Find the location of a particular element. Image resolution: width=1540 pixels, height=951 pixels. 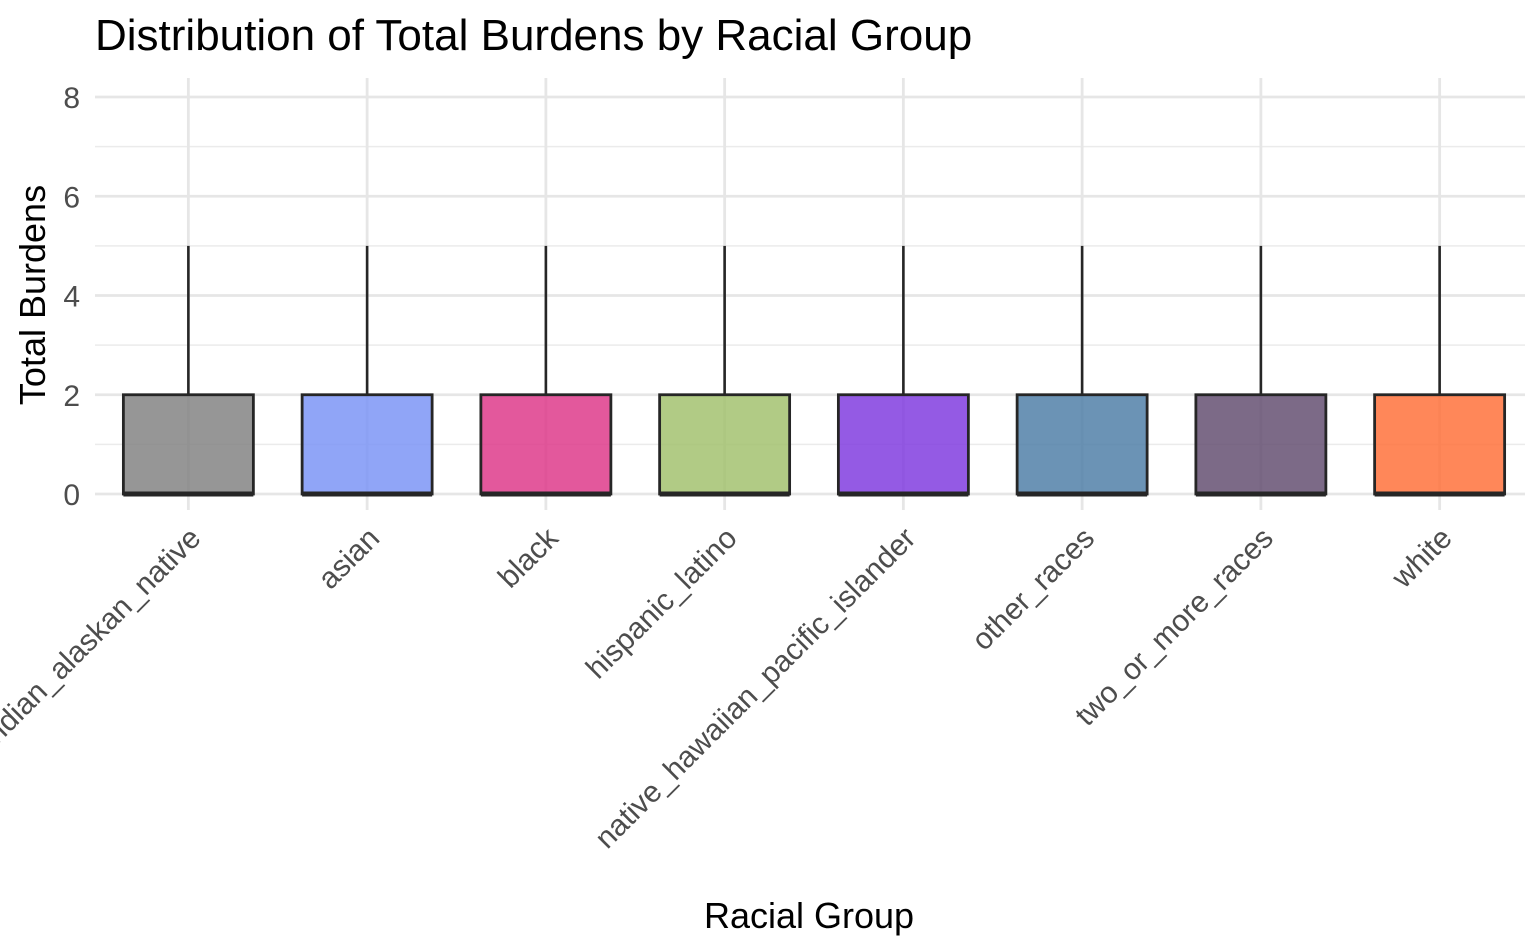

x-tick-label: black is located at coordinates (529, 558).